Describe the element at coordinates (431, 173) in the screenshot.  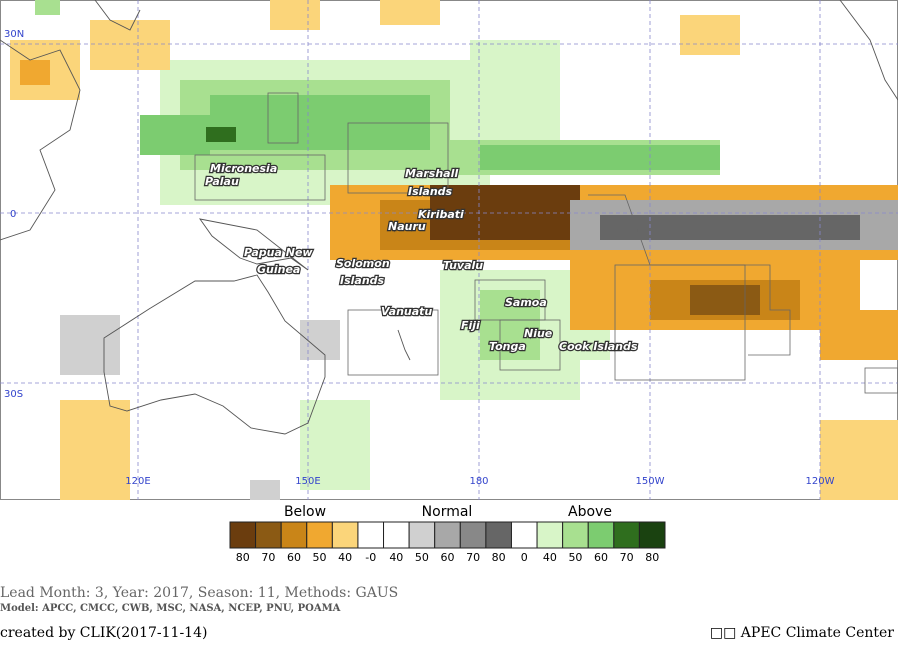
I see `place-label: Marshall` at that location.